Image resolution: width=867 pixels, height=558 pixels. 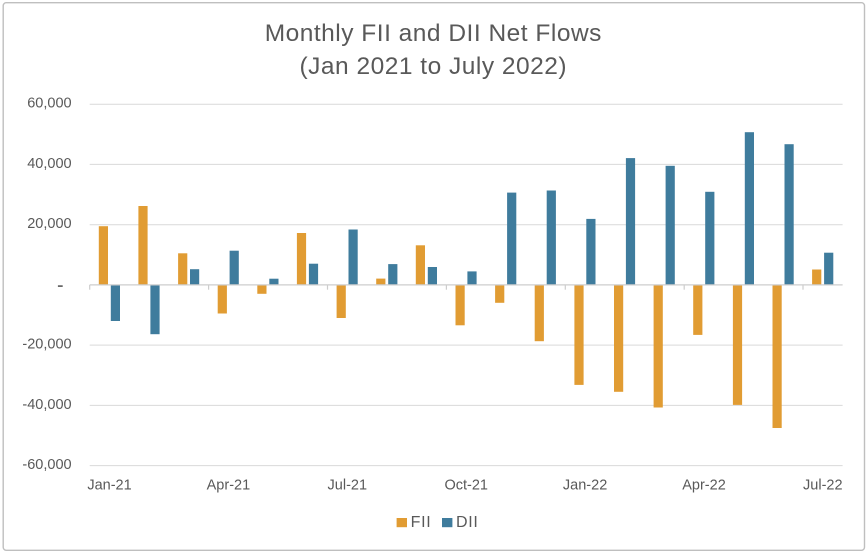 What do you see at coordinates (49, 164) in the screenshot?
I see `svg-text: 40,000` at bounding box center [49, 164].